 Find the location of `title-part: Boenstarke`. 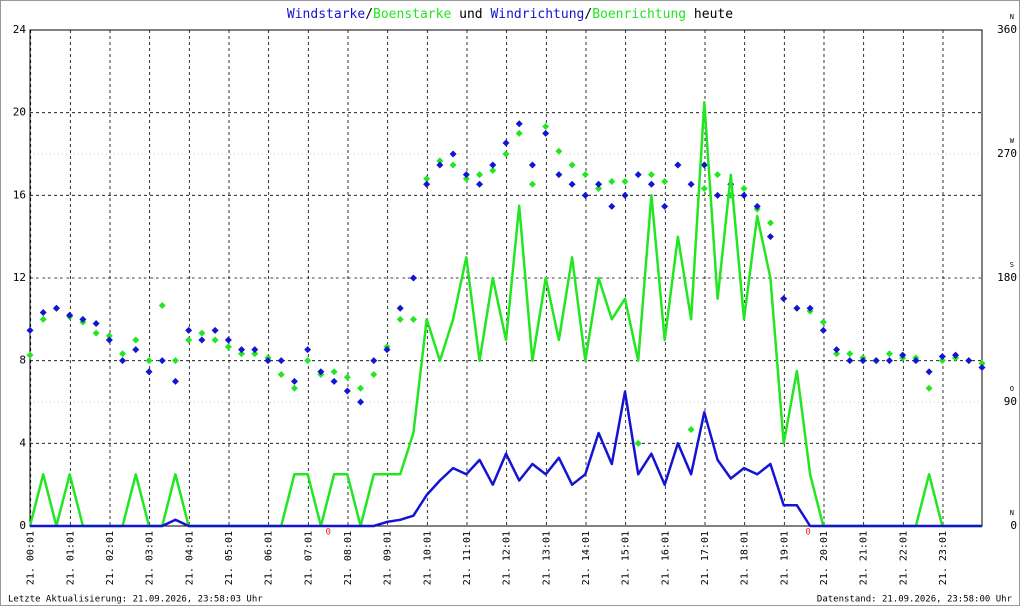

title-part: Boenstarke is located at coordinates (412, 14).